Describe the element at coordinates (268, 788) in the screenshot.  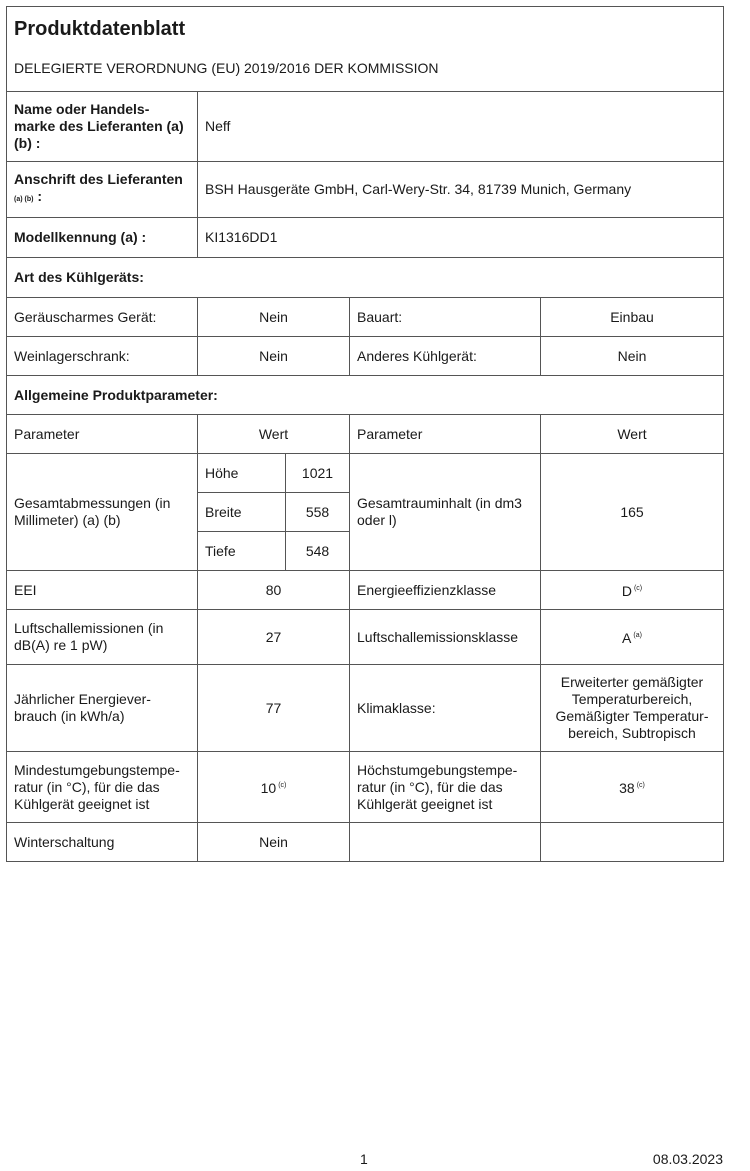
I see `min-temp-value: 10` at that location.